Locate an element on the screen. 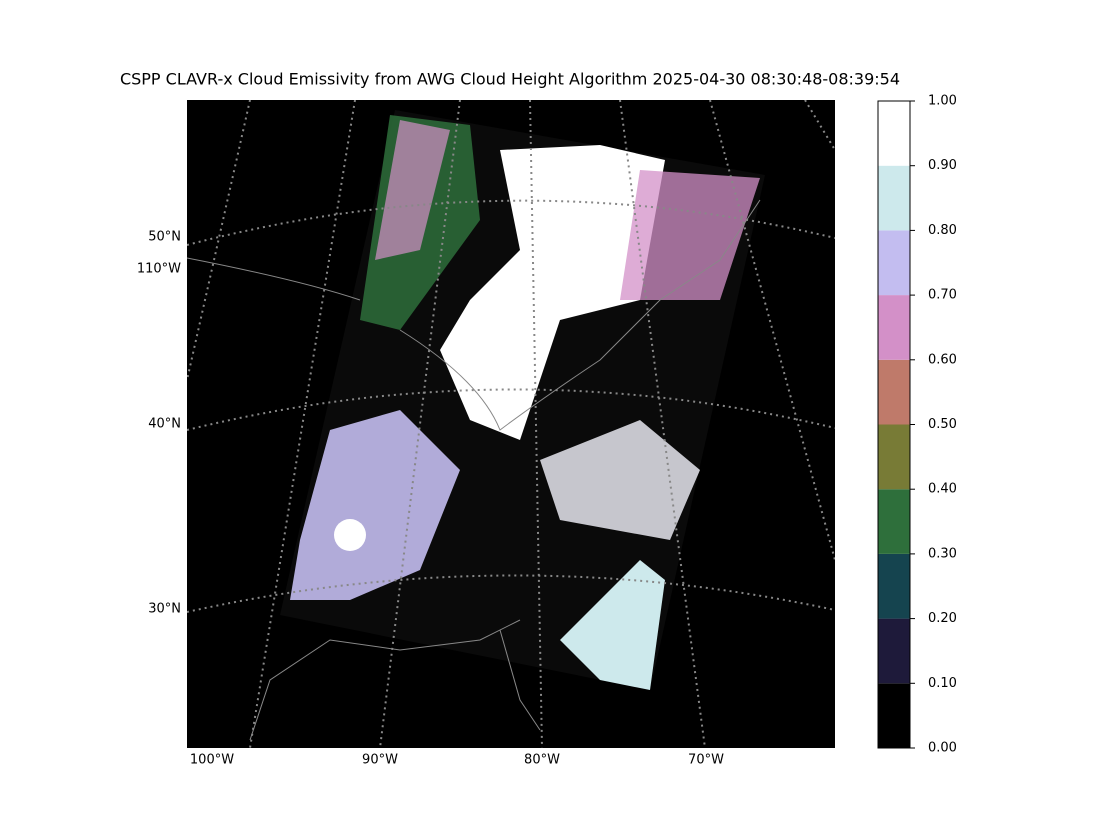 The width and height of the screenshot is (1120, 840). cloud-pink-ne is located at coordinates (690, 235).